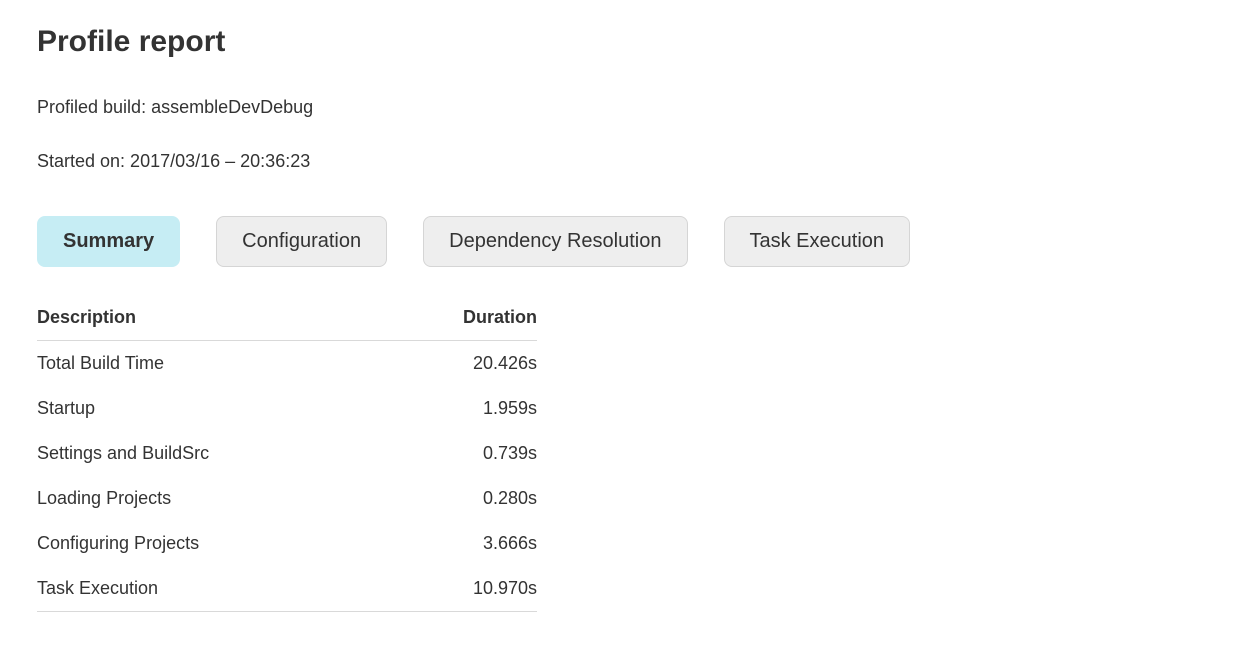 This screenshot has height=671, width=1240. I want to click on tab-summary: Summary, so click(109, 241).